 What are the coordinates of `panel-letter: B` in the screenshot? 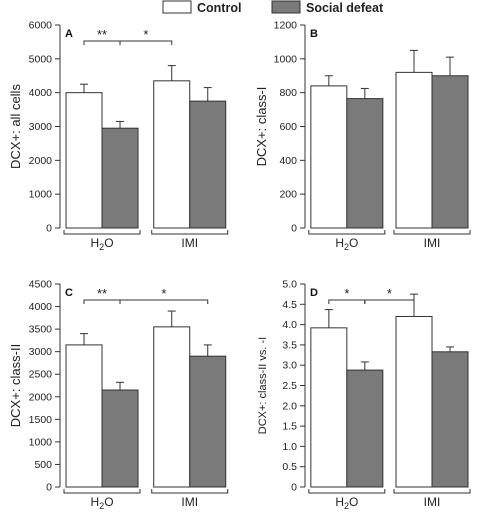 It's located at (314, 34).